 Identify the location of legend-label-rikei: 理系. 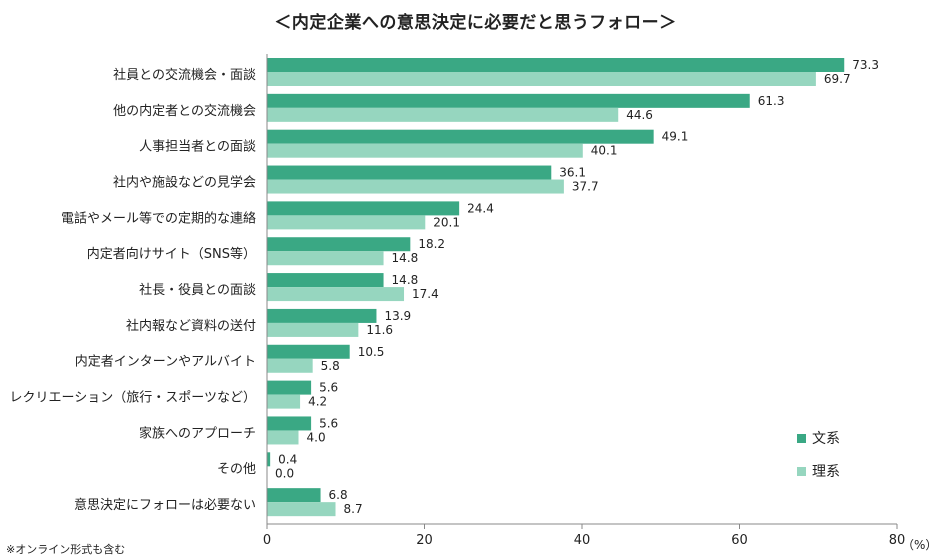
(826, 472).